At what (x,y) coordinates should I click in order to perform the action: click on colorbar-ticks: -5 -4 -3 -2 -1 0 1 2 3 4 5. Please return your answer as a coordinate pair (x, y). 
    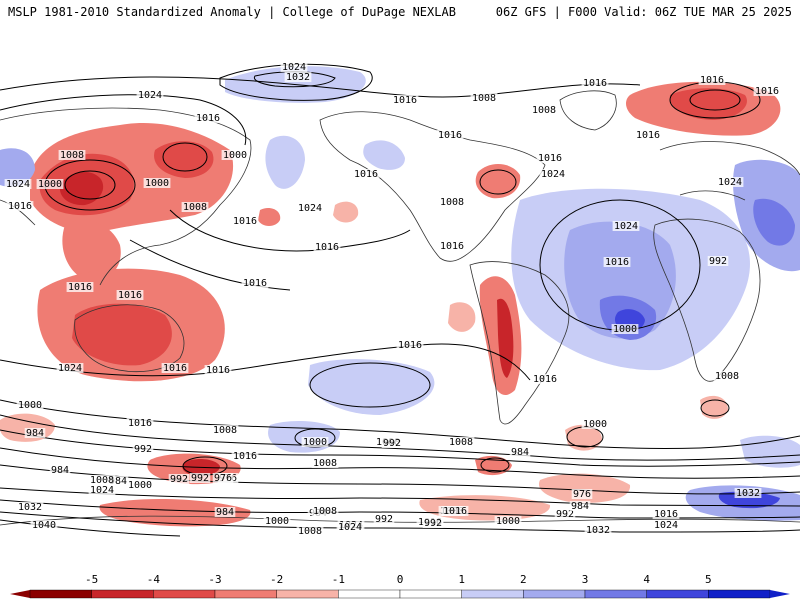
    Looking at the image, I should click on (398, 579).